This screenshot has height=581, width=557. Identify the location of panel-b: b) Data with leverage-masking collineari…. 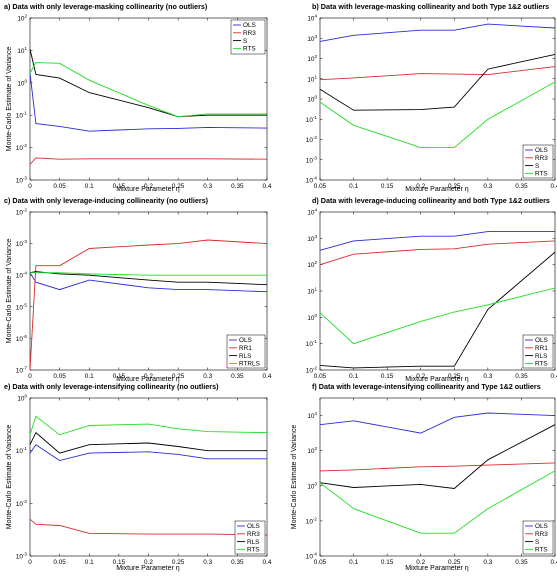
(431, 97).